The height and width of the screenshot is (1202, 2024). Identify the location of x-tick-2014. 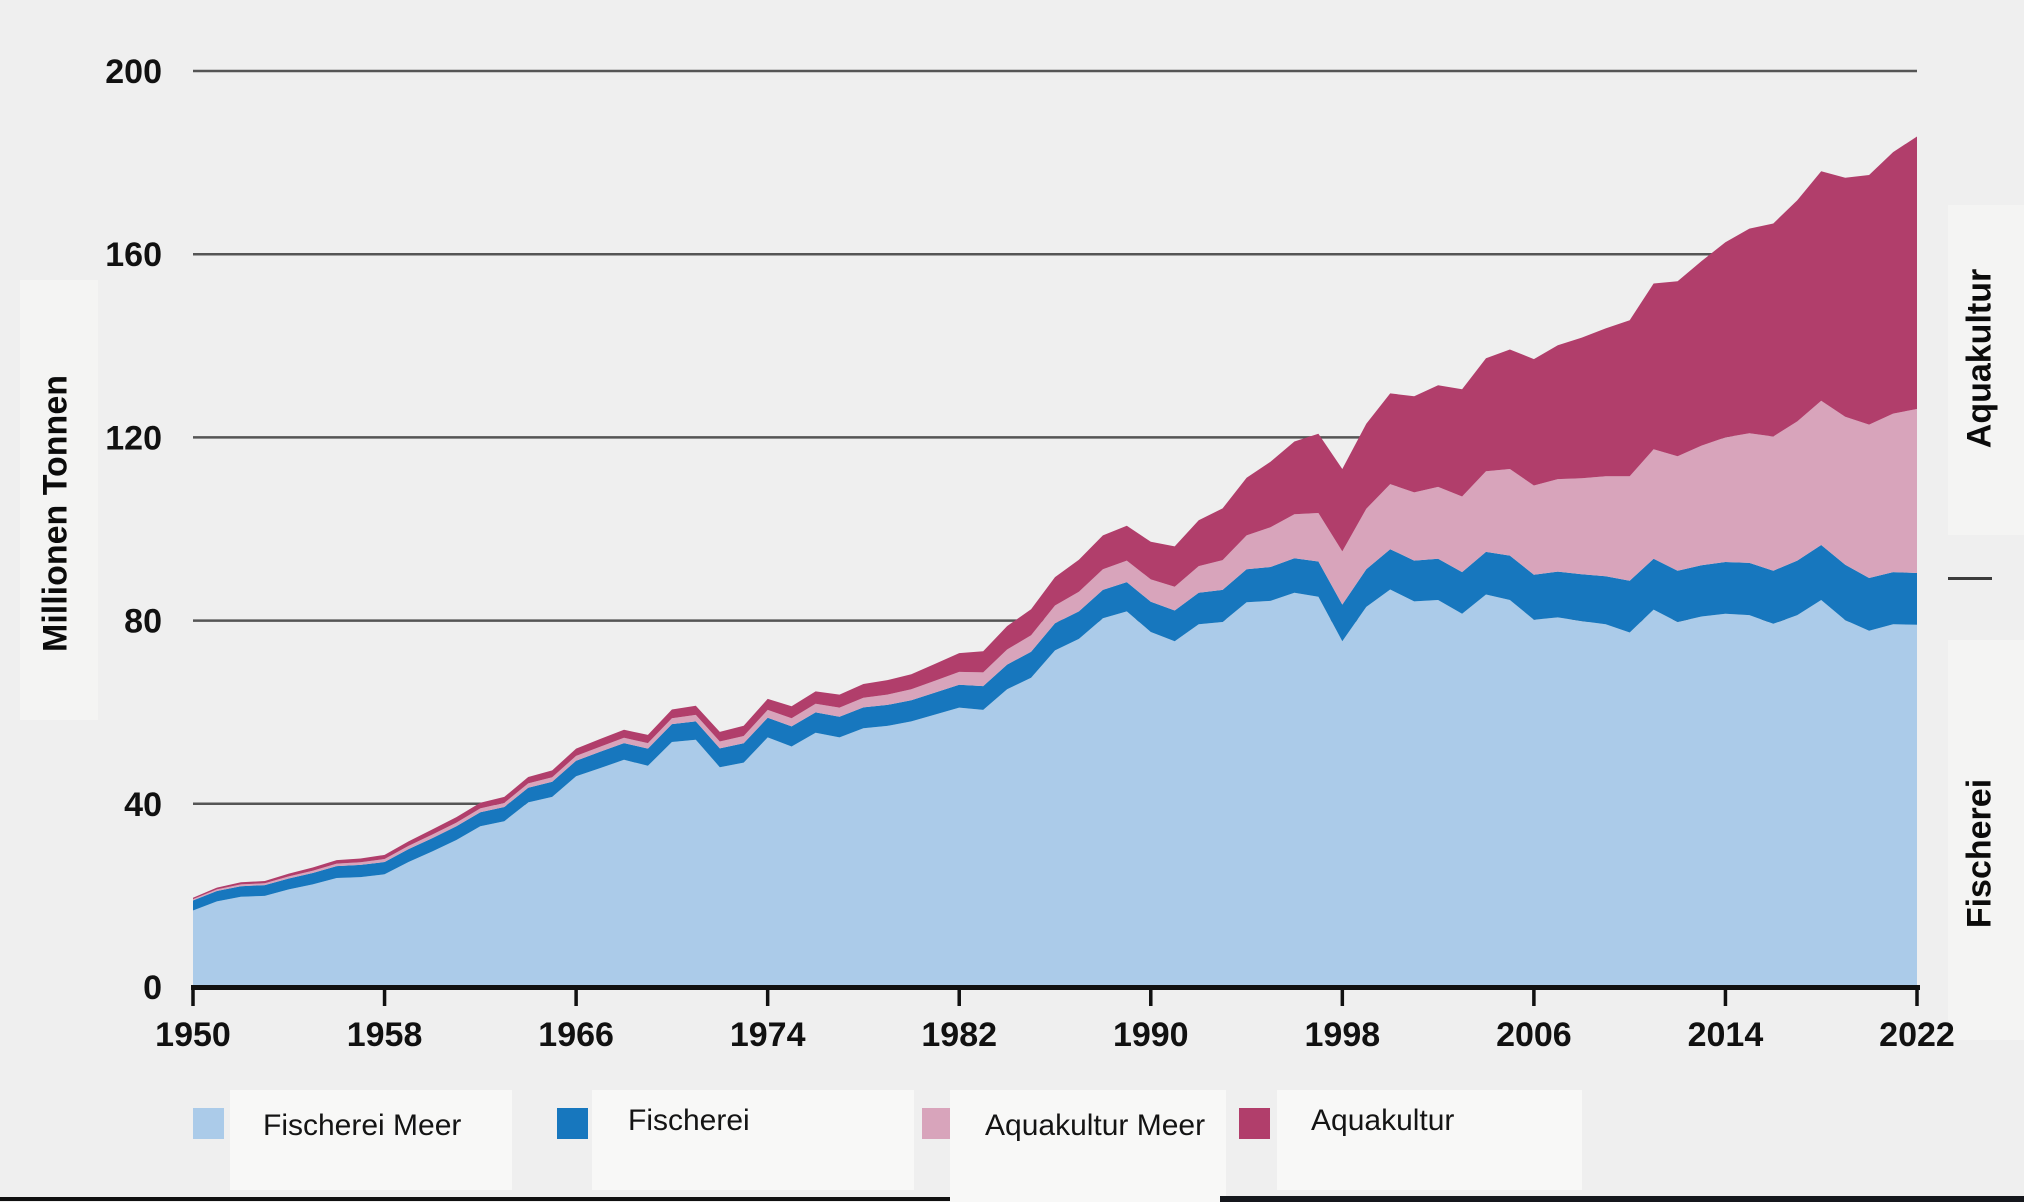
(1725, 998).